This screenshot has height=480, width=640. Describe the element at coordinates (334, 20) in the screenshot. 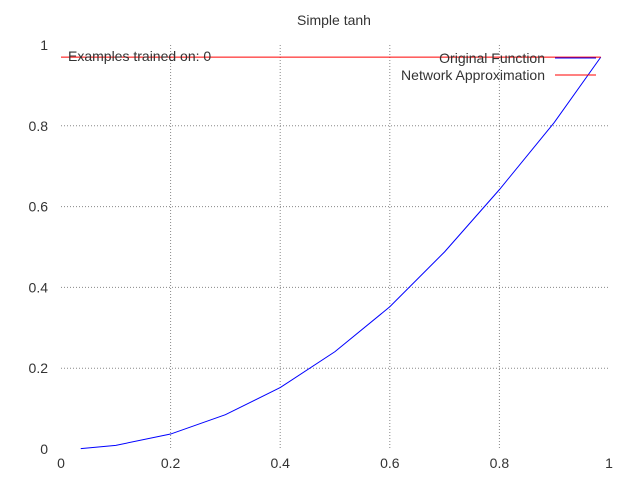

I see `chart-title: Simple tanh` at that location.